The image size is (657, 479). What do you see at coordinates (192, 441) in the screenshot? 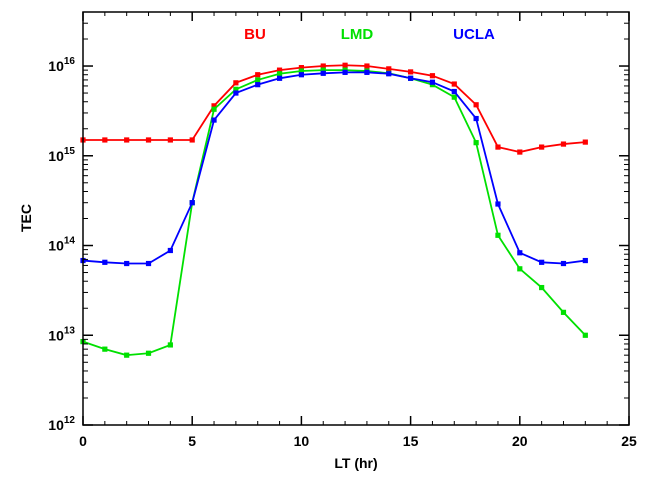
I see `x-tick-label: 5` at bounding box center [192, 441].